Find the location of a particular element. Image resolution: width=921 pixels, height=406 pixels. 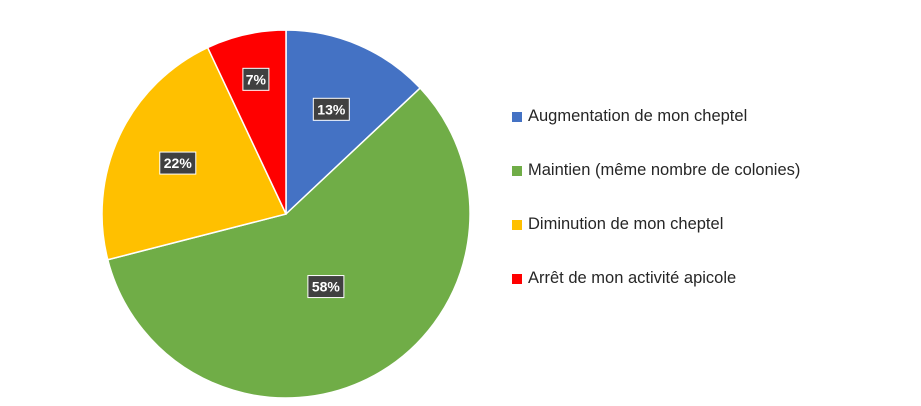

data-label-text: 58% is located at coordinates (326, 287).